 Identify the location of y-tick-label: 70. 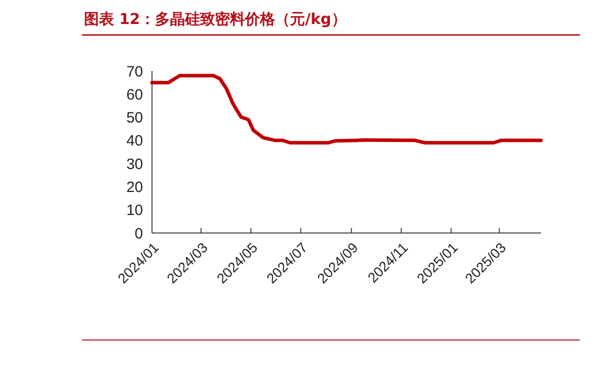
(134, 71).